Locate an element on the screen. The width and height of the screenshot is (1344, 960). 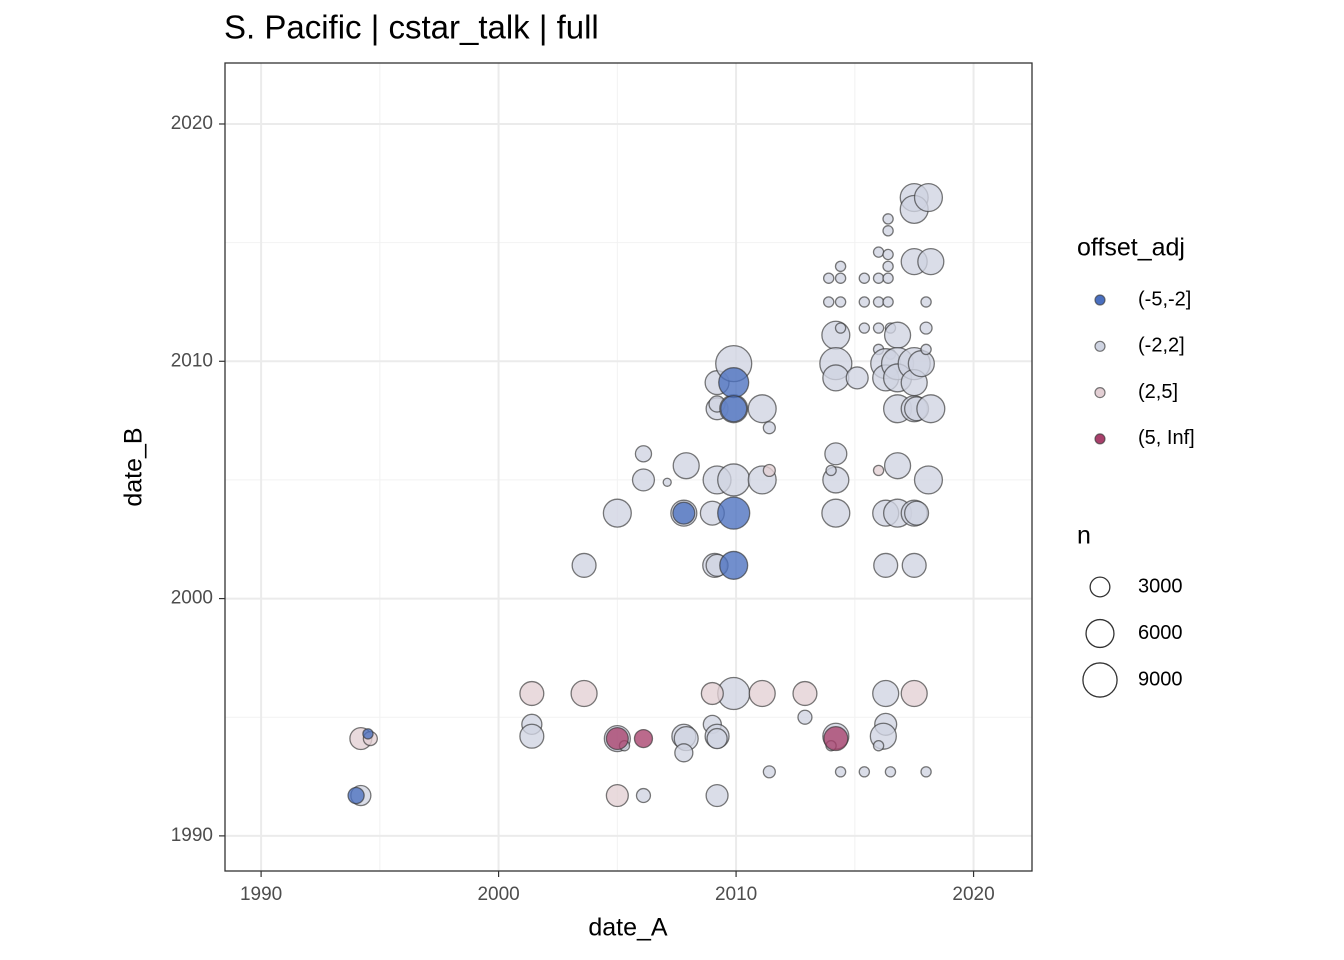
x-axis-title: date_A is located at coordinates (628, 928).